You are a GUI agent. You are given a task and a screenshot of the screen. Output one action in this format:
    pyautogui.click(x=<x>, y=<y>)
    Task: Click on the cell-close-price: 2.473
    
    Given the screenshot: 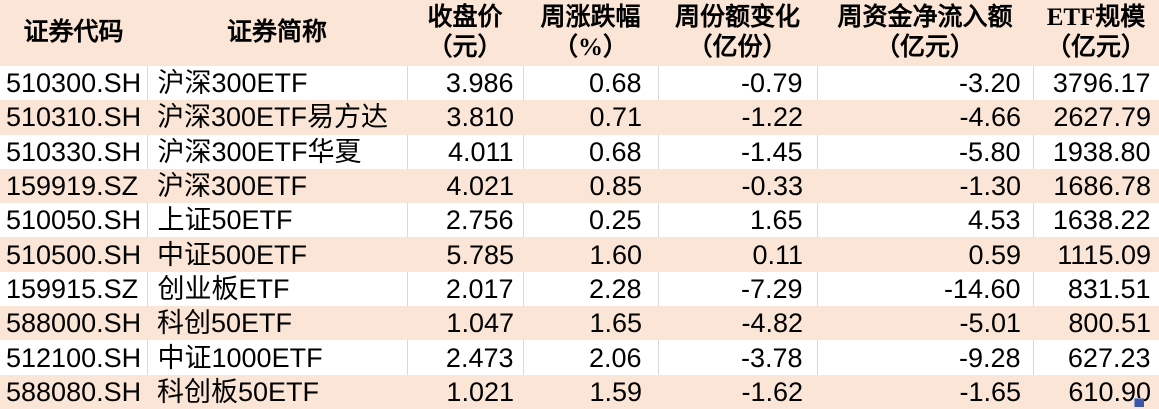 What is the action you would take?
    pyautogui.click(x=465, y=357)
    